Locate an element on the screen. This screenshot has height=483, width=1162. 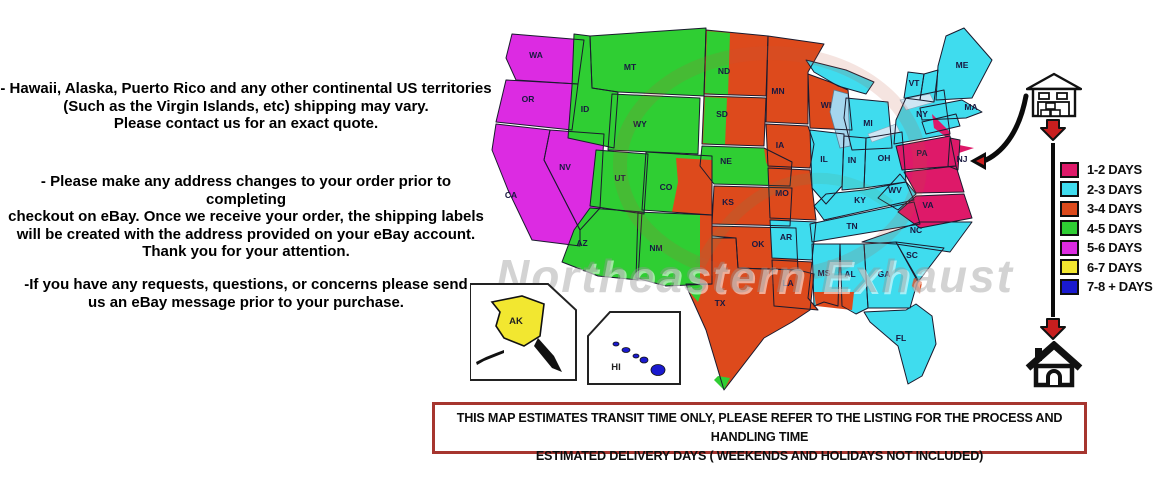
state-ma is located at coordinates (951, 110).